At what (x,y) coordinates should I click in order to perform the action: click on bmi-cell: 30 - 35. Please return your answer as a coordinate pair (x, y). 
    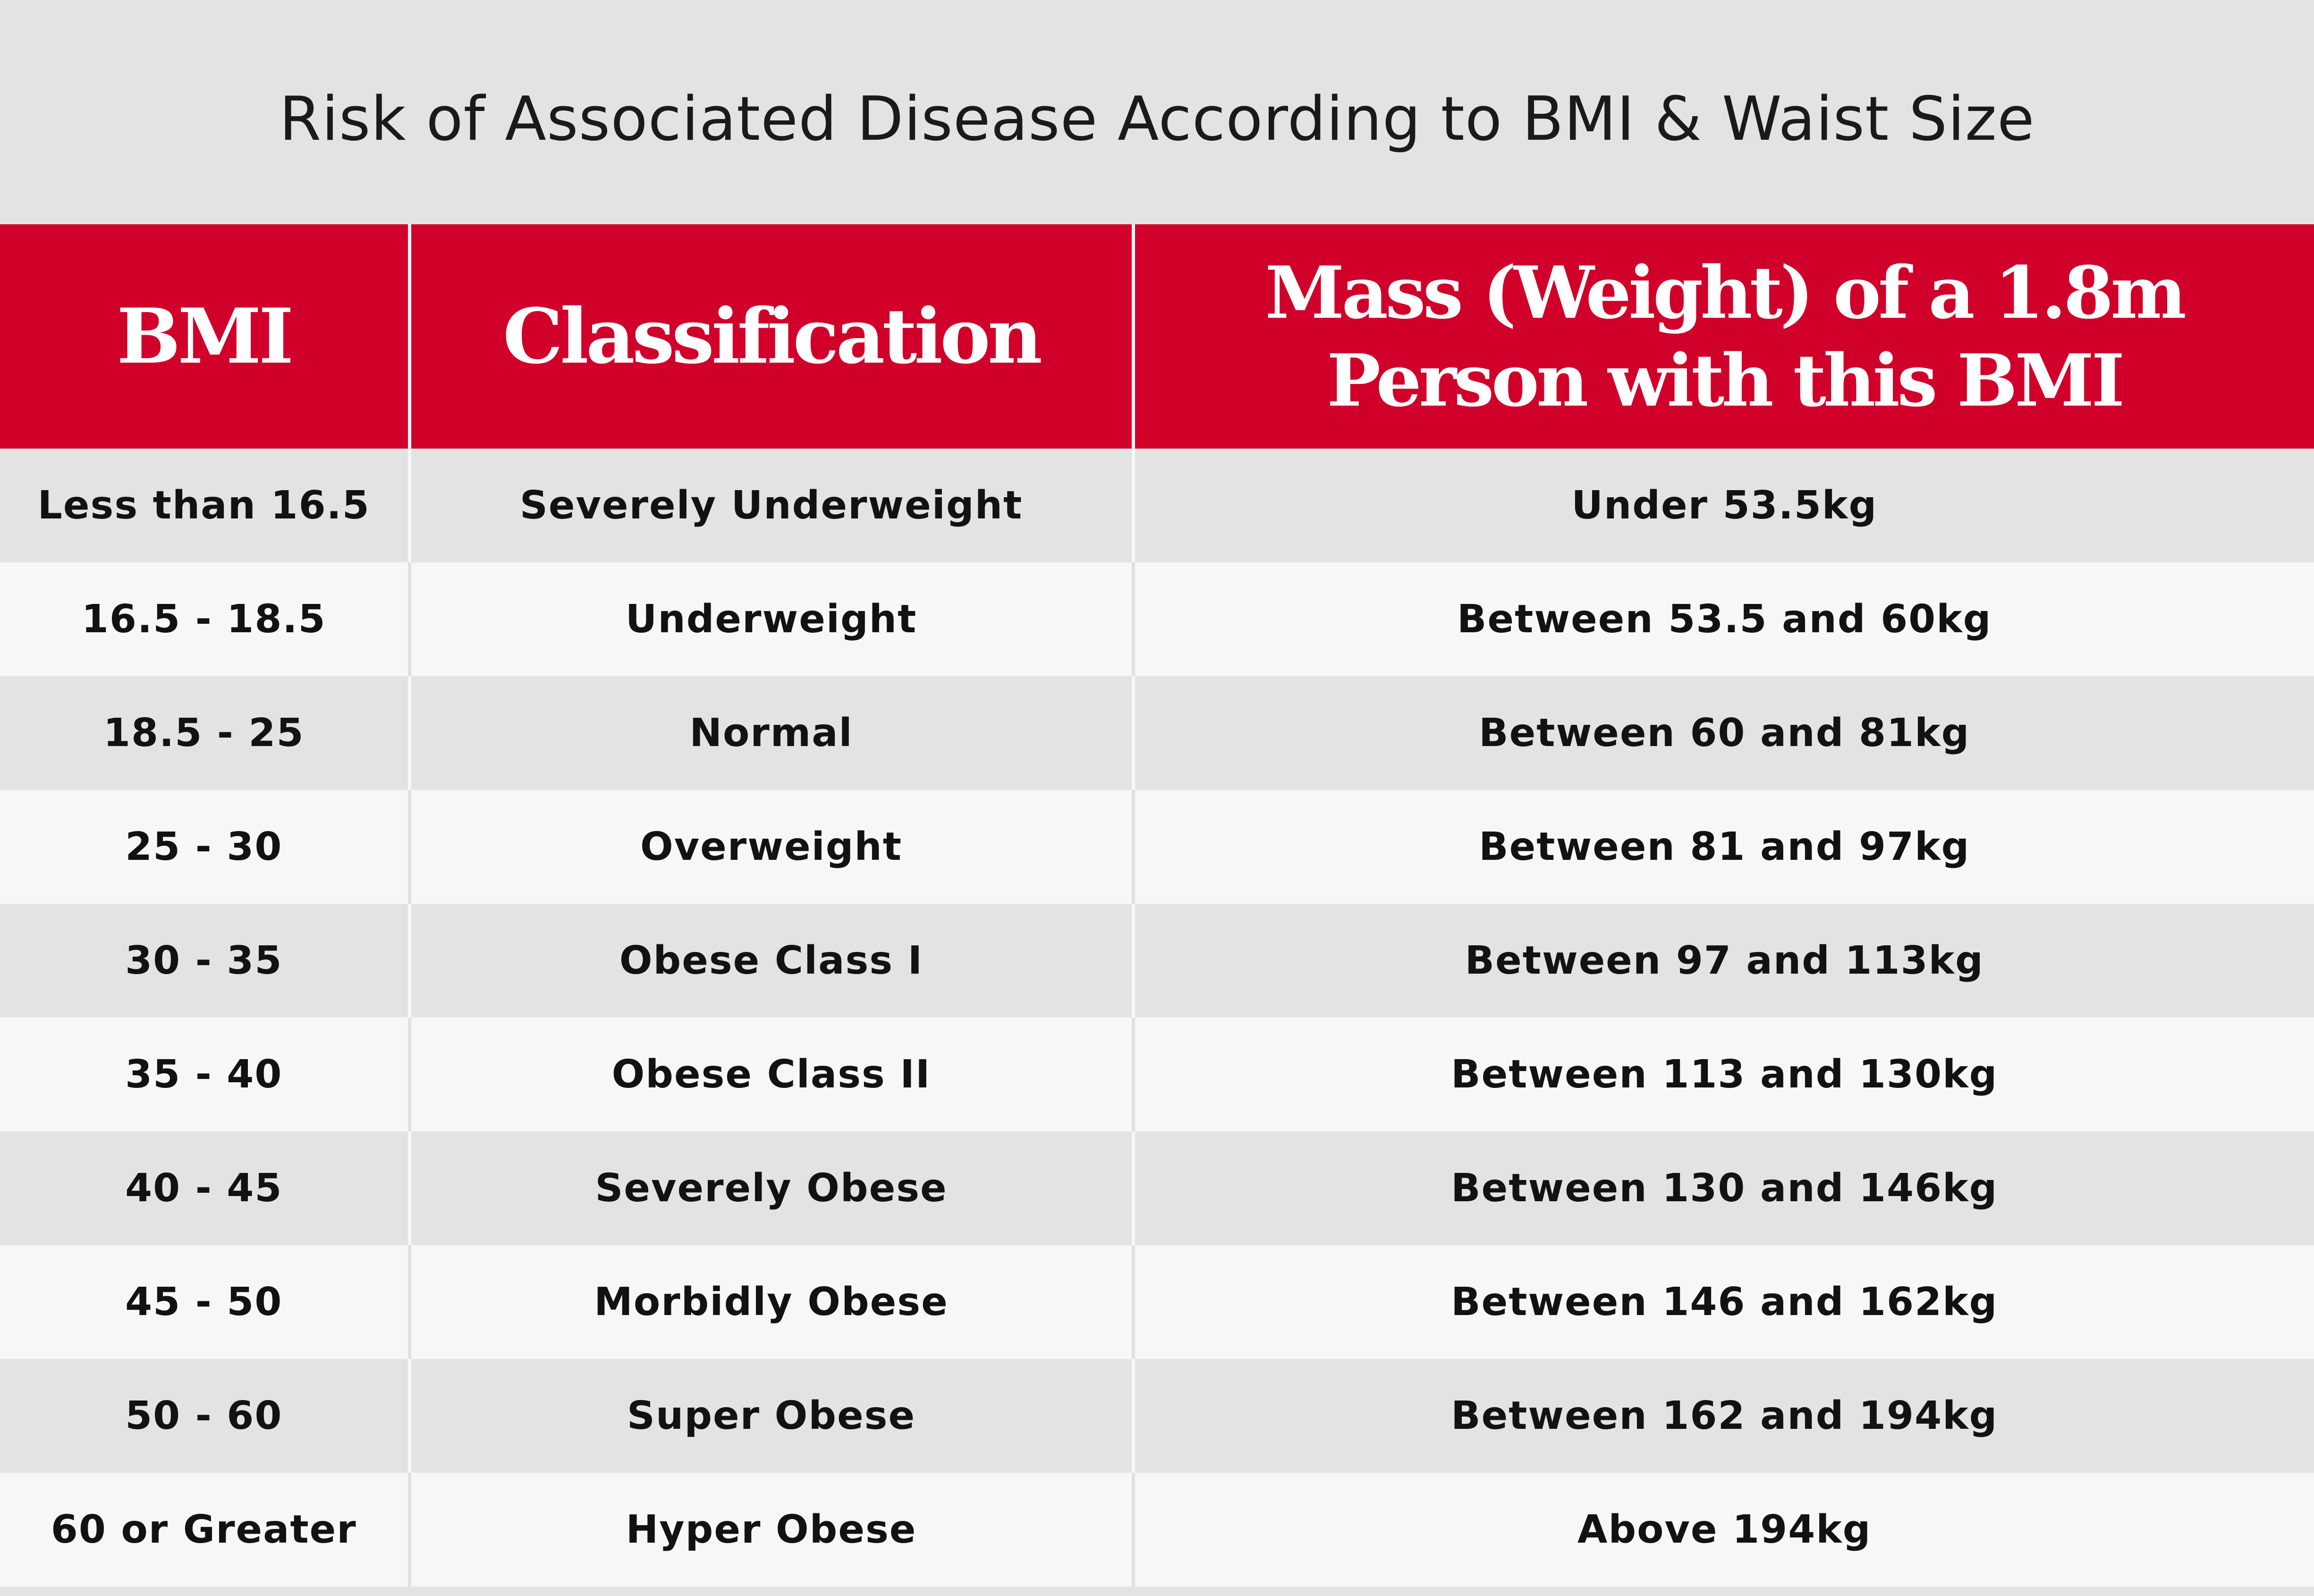
    Looking at the image, I should click on (204, 961).